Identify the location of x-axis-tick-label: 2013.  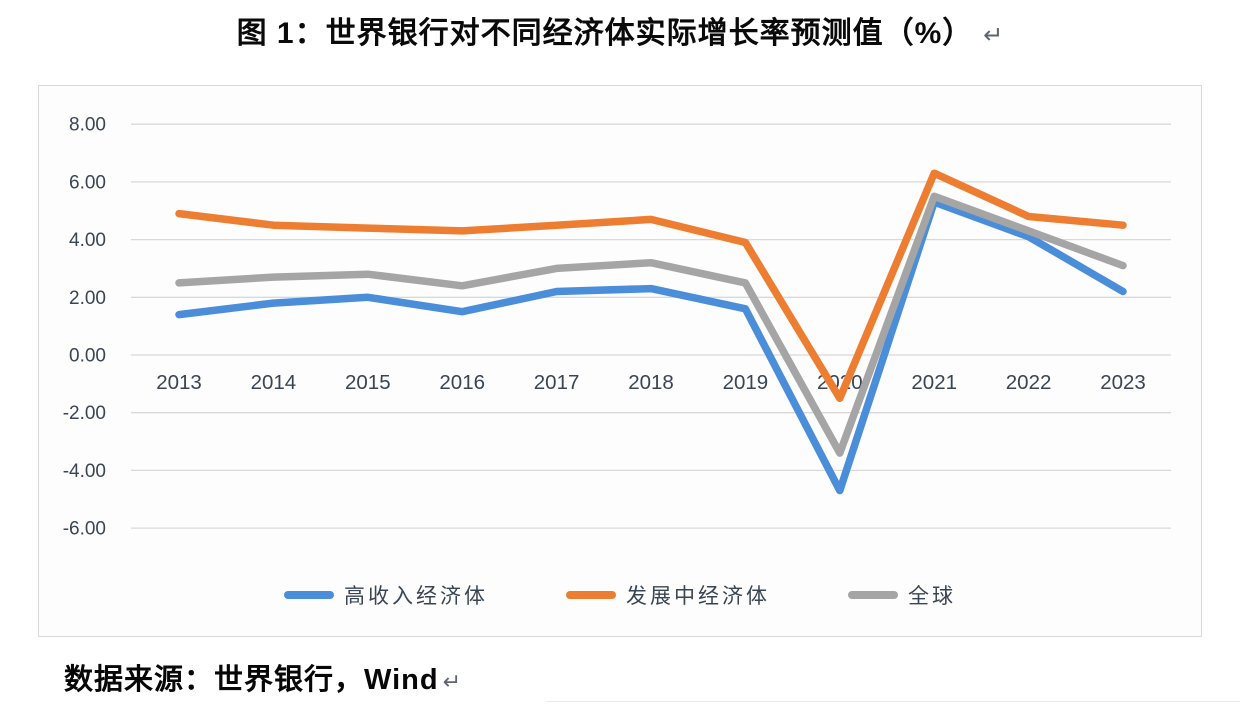
(179, 382).